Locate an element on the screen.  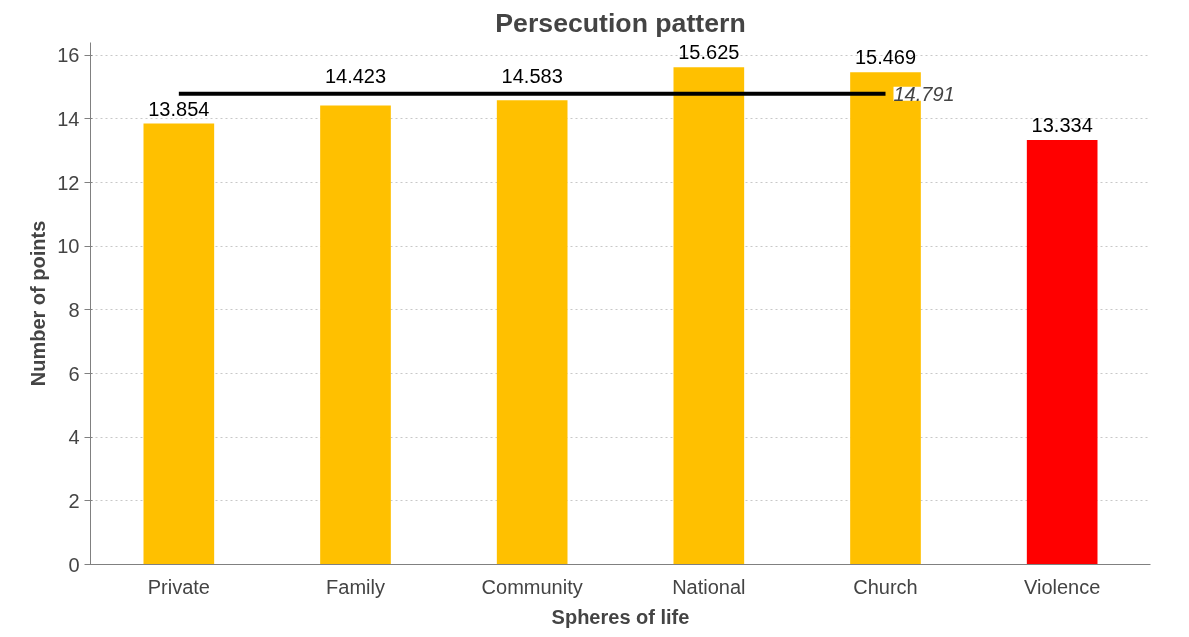
y-tick-label: 14 is located at coordinates (68, 118).